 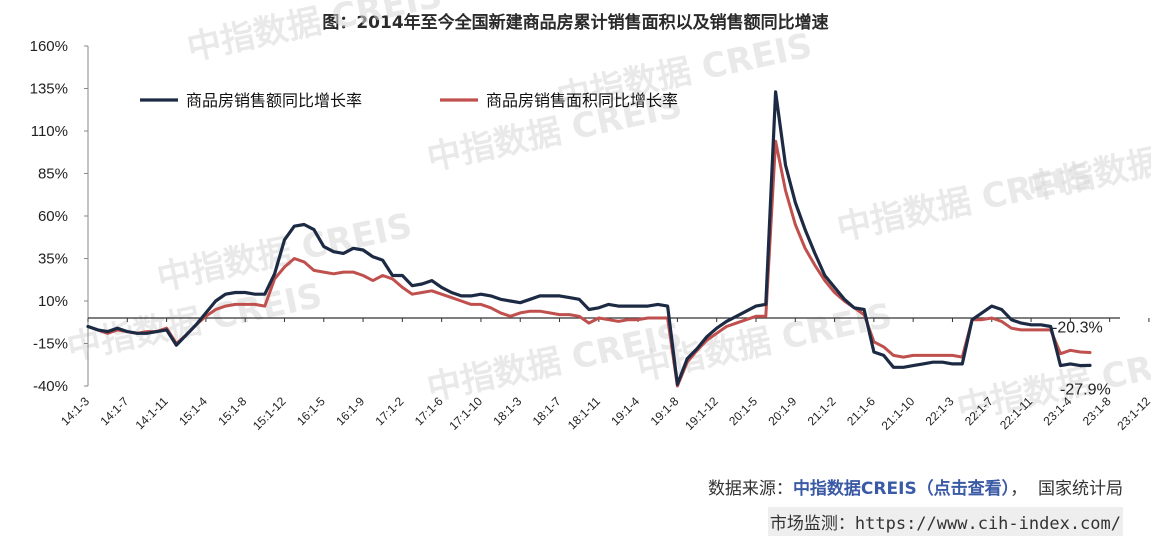 I want to click on y-tick-label: -40%, so click(x=50, y=386).